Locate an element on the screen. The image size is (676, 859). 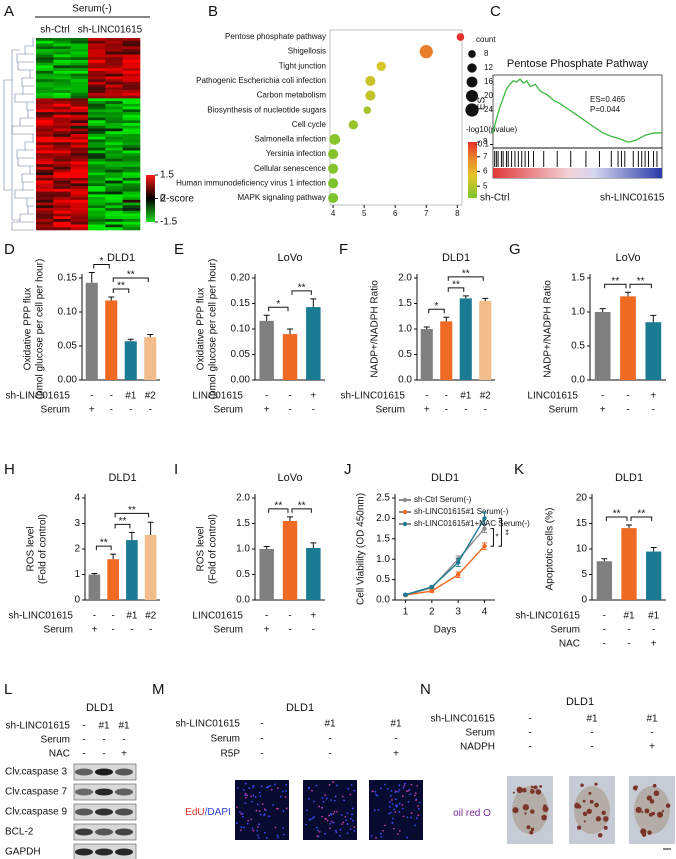
condition-value: #1 is located at coordinates (466, 396).